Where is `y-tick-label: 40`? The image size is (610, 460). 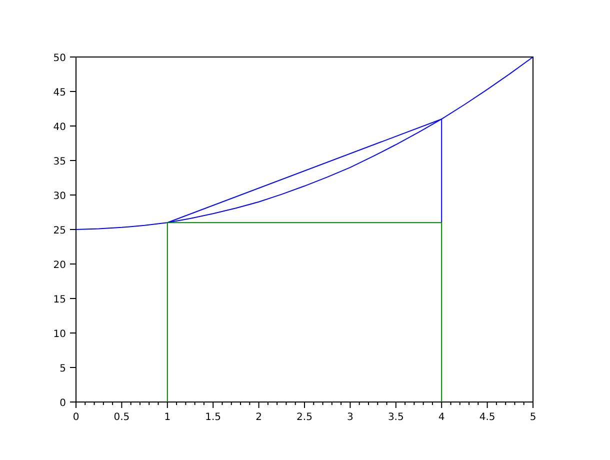 y-tick-label: 40 is located at coordinates (59, 127).